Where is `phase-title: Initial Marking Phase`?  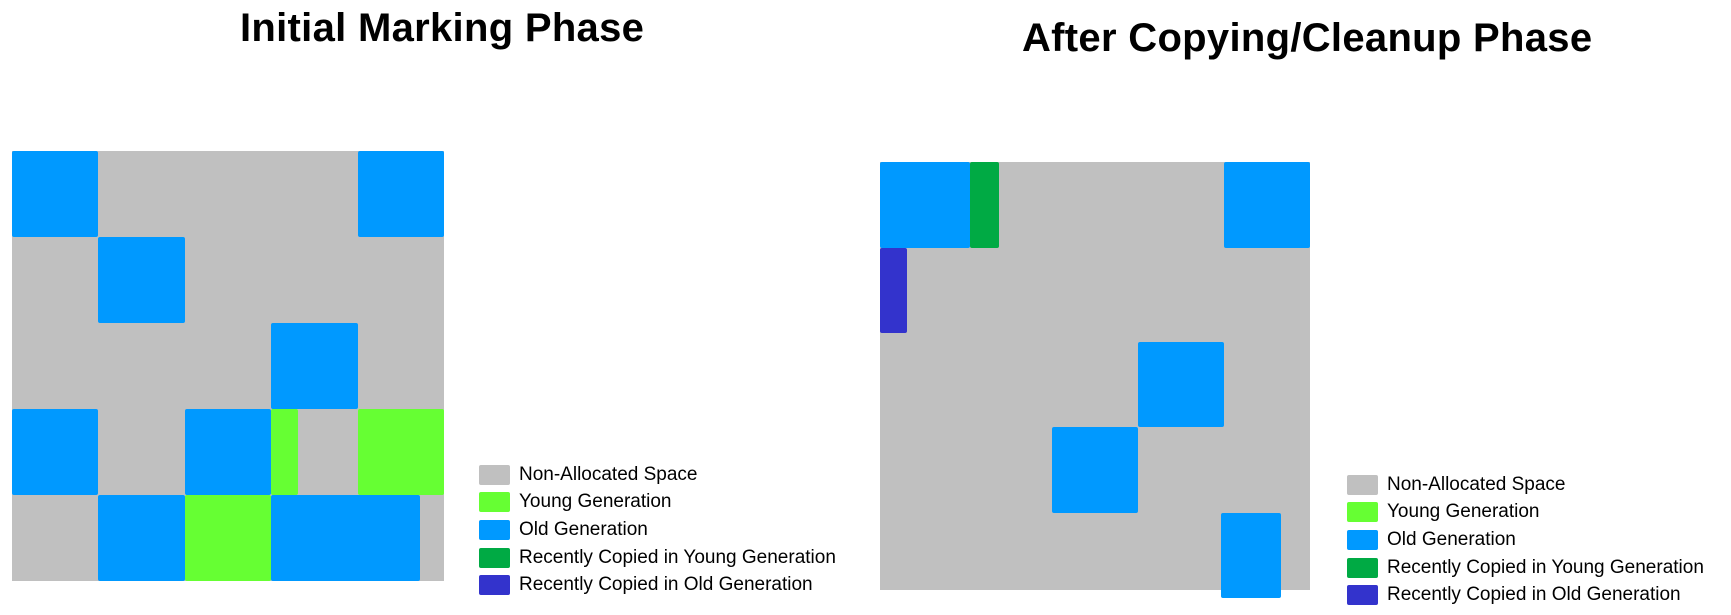
phase-title: Initial Marking Phase is located at coordinates (442, 28).